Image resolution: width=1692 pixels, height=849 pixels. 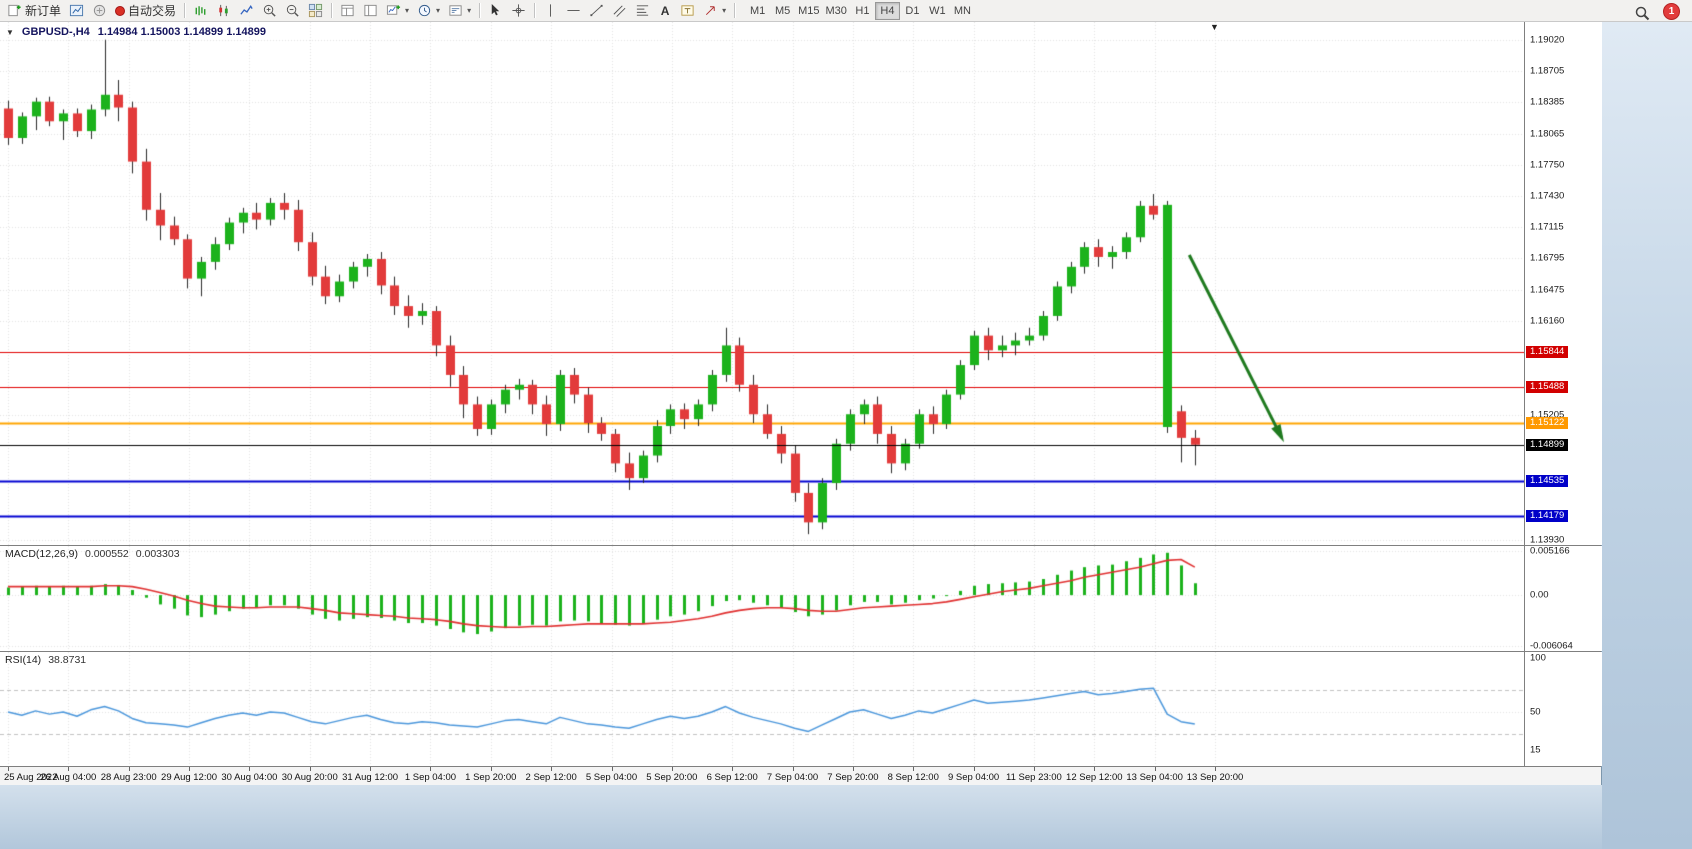 I want to click on zoom-out-icon, so click(x=292, y=10).